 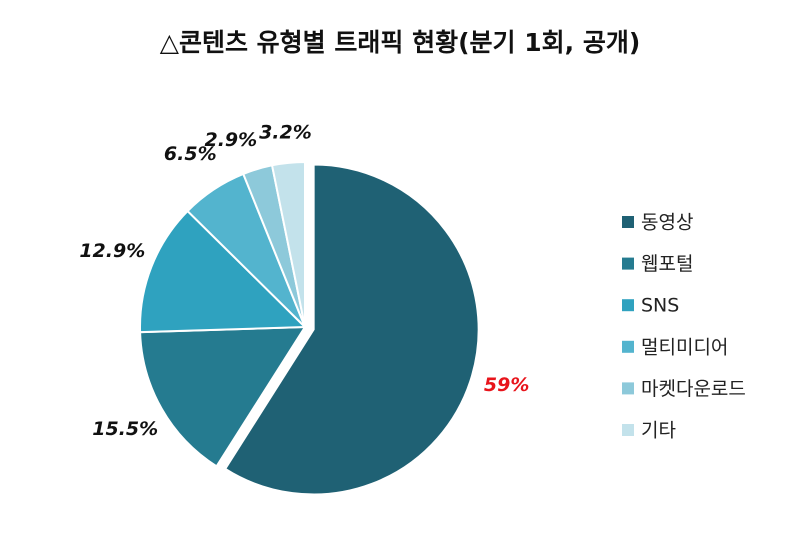 I want to click on value-label: 3.2%, so click(x=285, y=132).